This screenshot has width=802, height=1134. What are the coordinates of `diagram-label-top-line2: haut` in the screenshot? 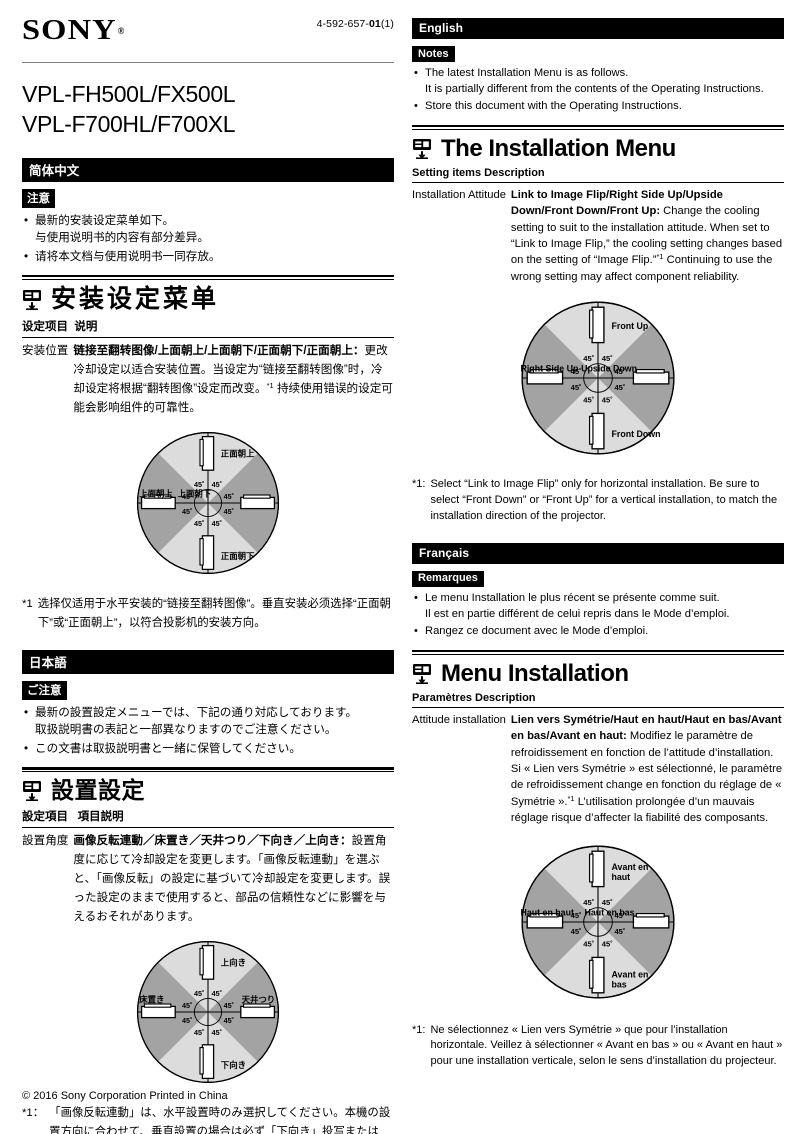 It's located at (620, 876).